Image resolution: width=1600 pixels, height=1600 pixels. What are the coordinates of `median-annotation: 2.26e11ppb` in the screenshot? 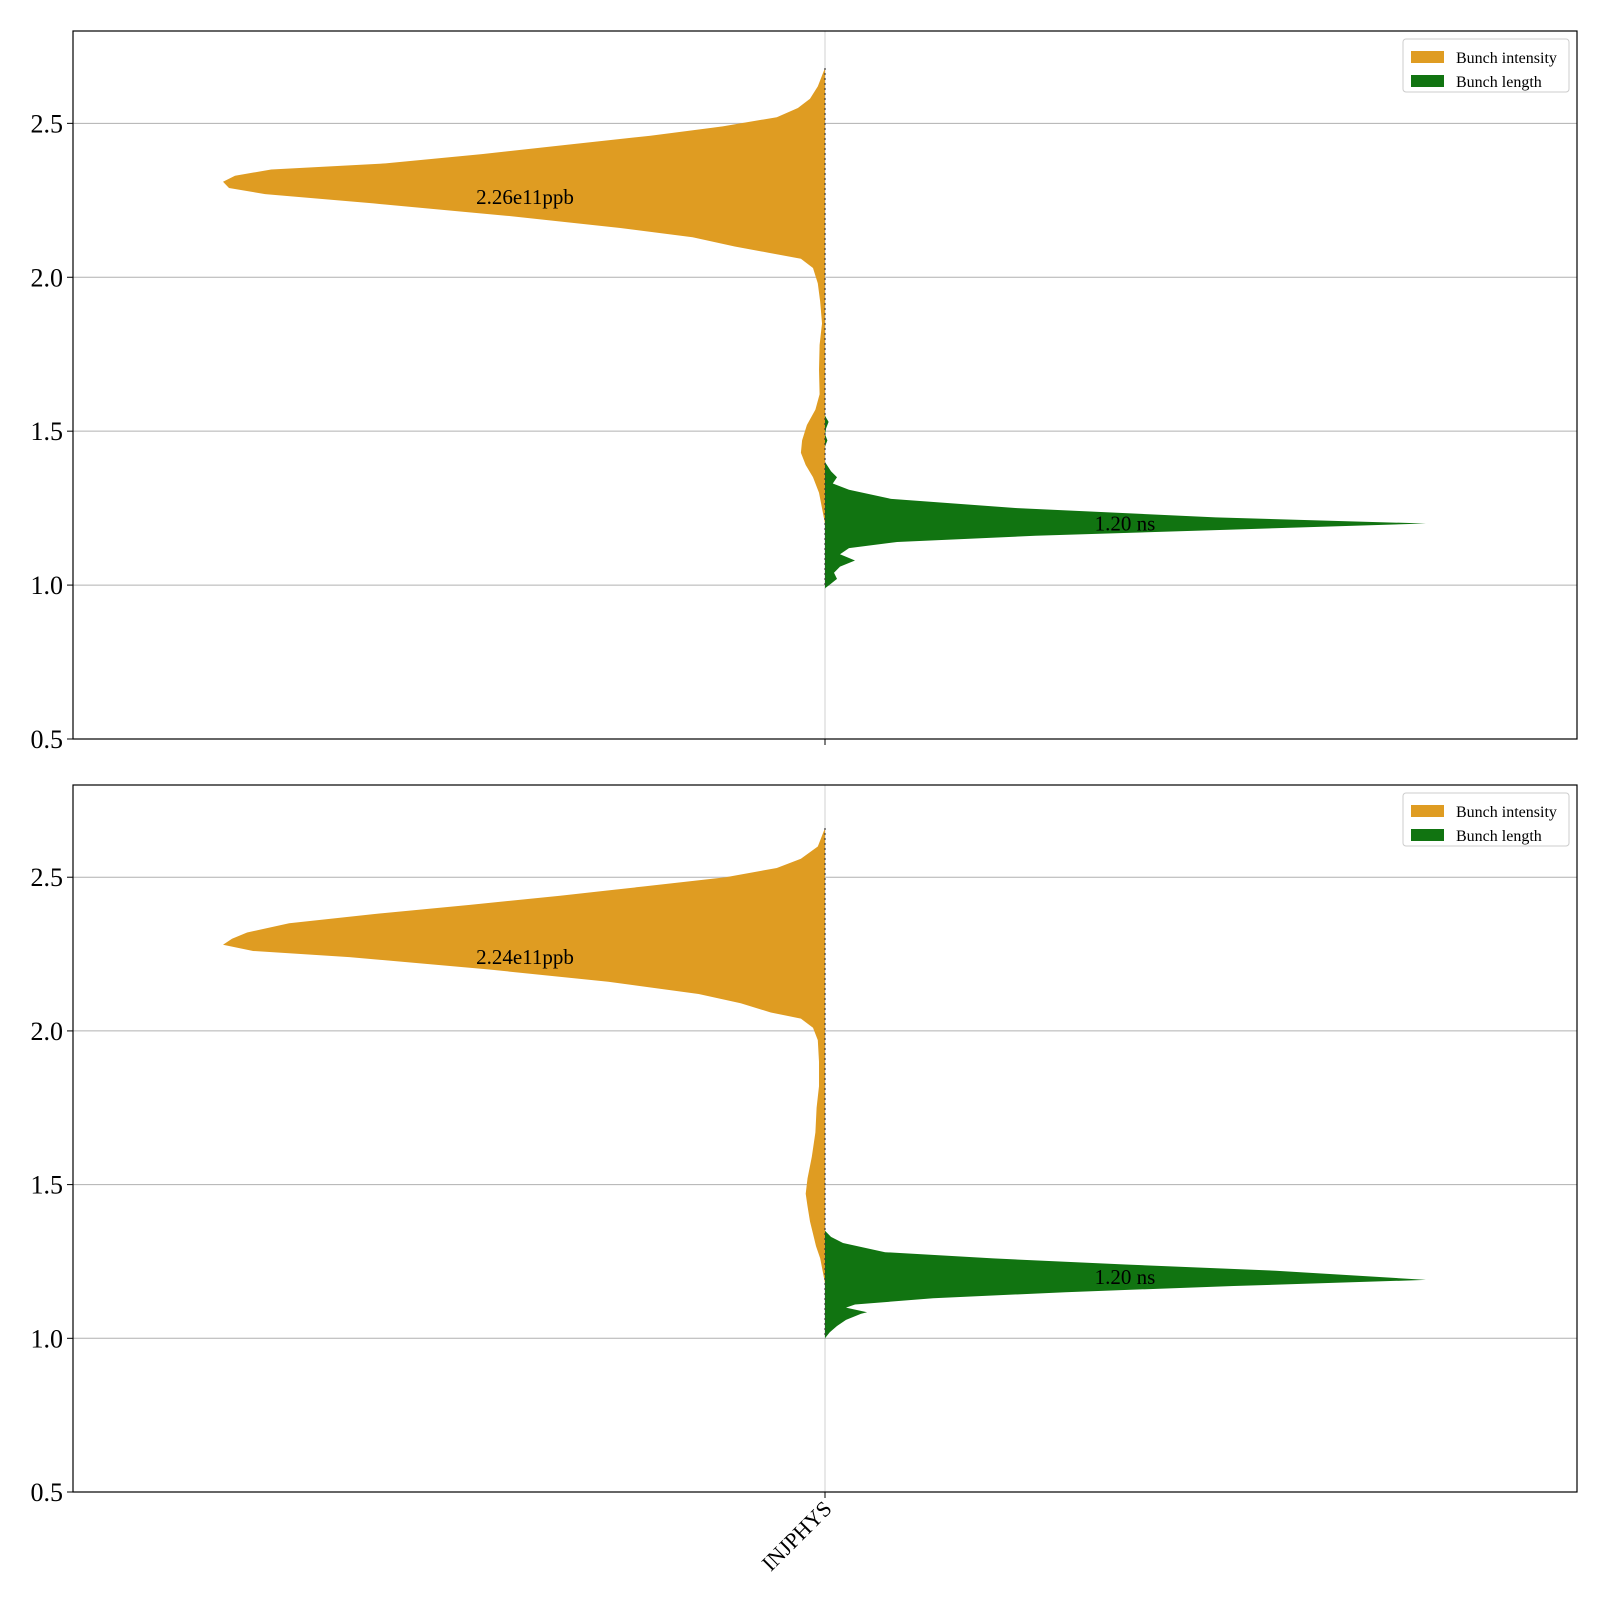 It's located at (525, 197).